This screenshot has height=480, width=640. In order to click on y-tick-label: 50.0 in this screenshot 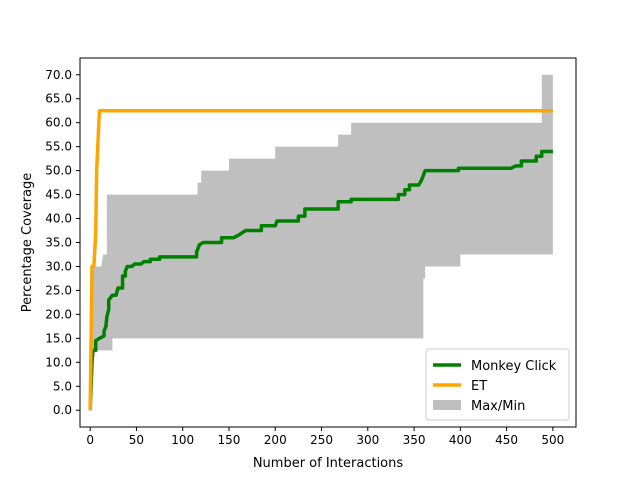, I will do `click(58, 171)`.